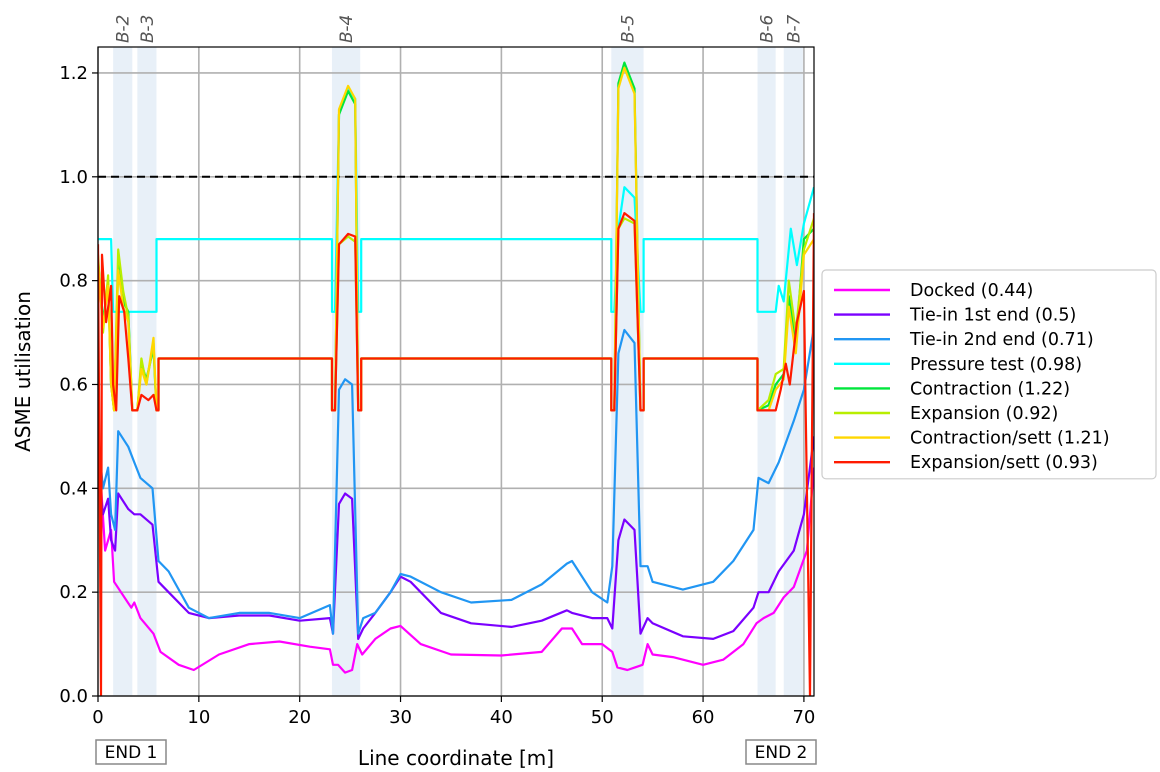  I want to click on y-axis-label: ASME utilisation, so click(23, 371).